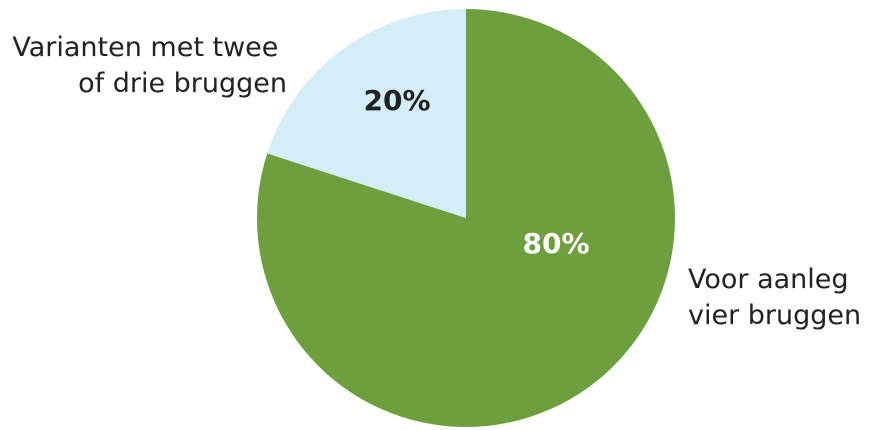 Image resolution: width=894 pixels, height=430 pixels. I want to click on slice-value-label-voor-aanleg: 80%, so click(555, 243).